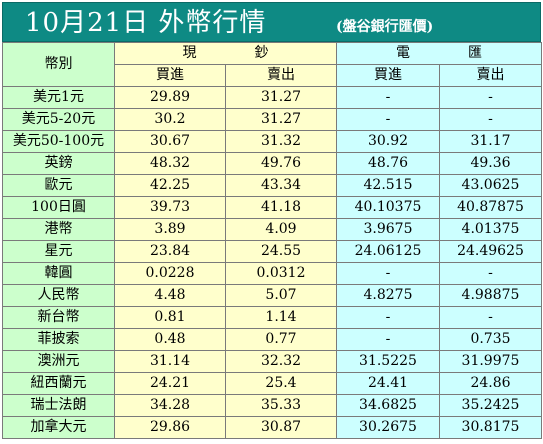 The height and width of the screenshot is (444, 543). What do you see at coordinates (58, 97) in the screenshot?
I see `currency-name-cell: 美元1元` at bounding box center [58, 97].